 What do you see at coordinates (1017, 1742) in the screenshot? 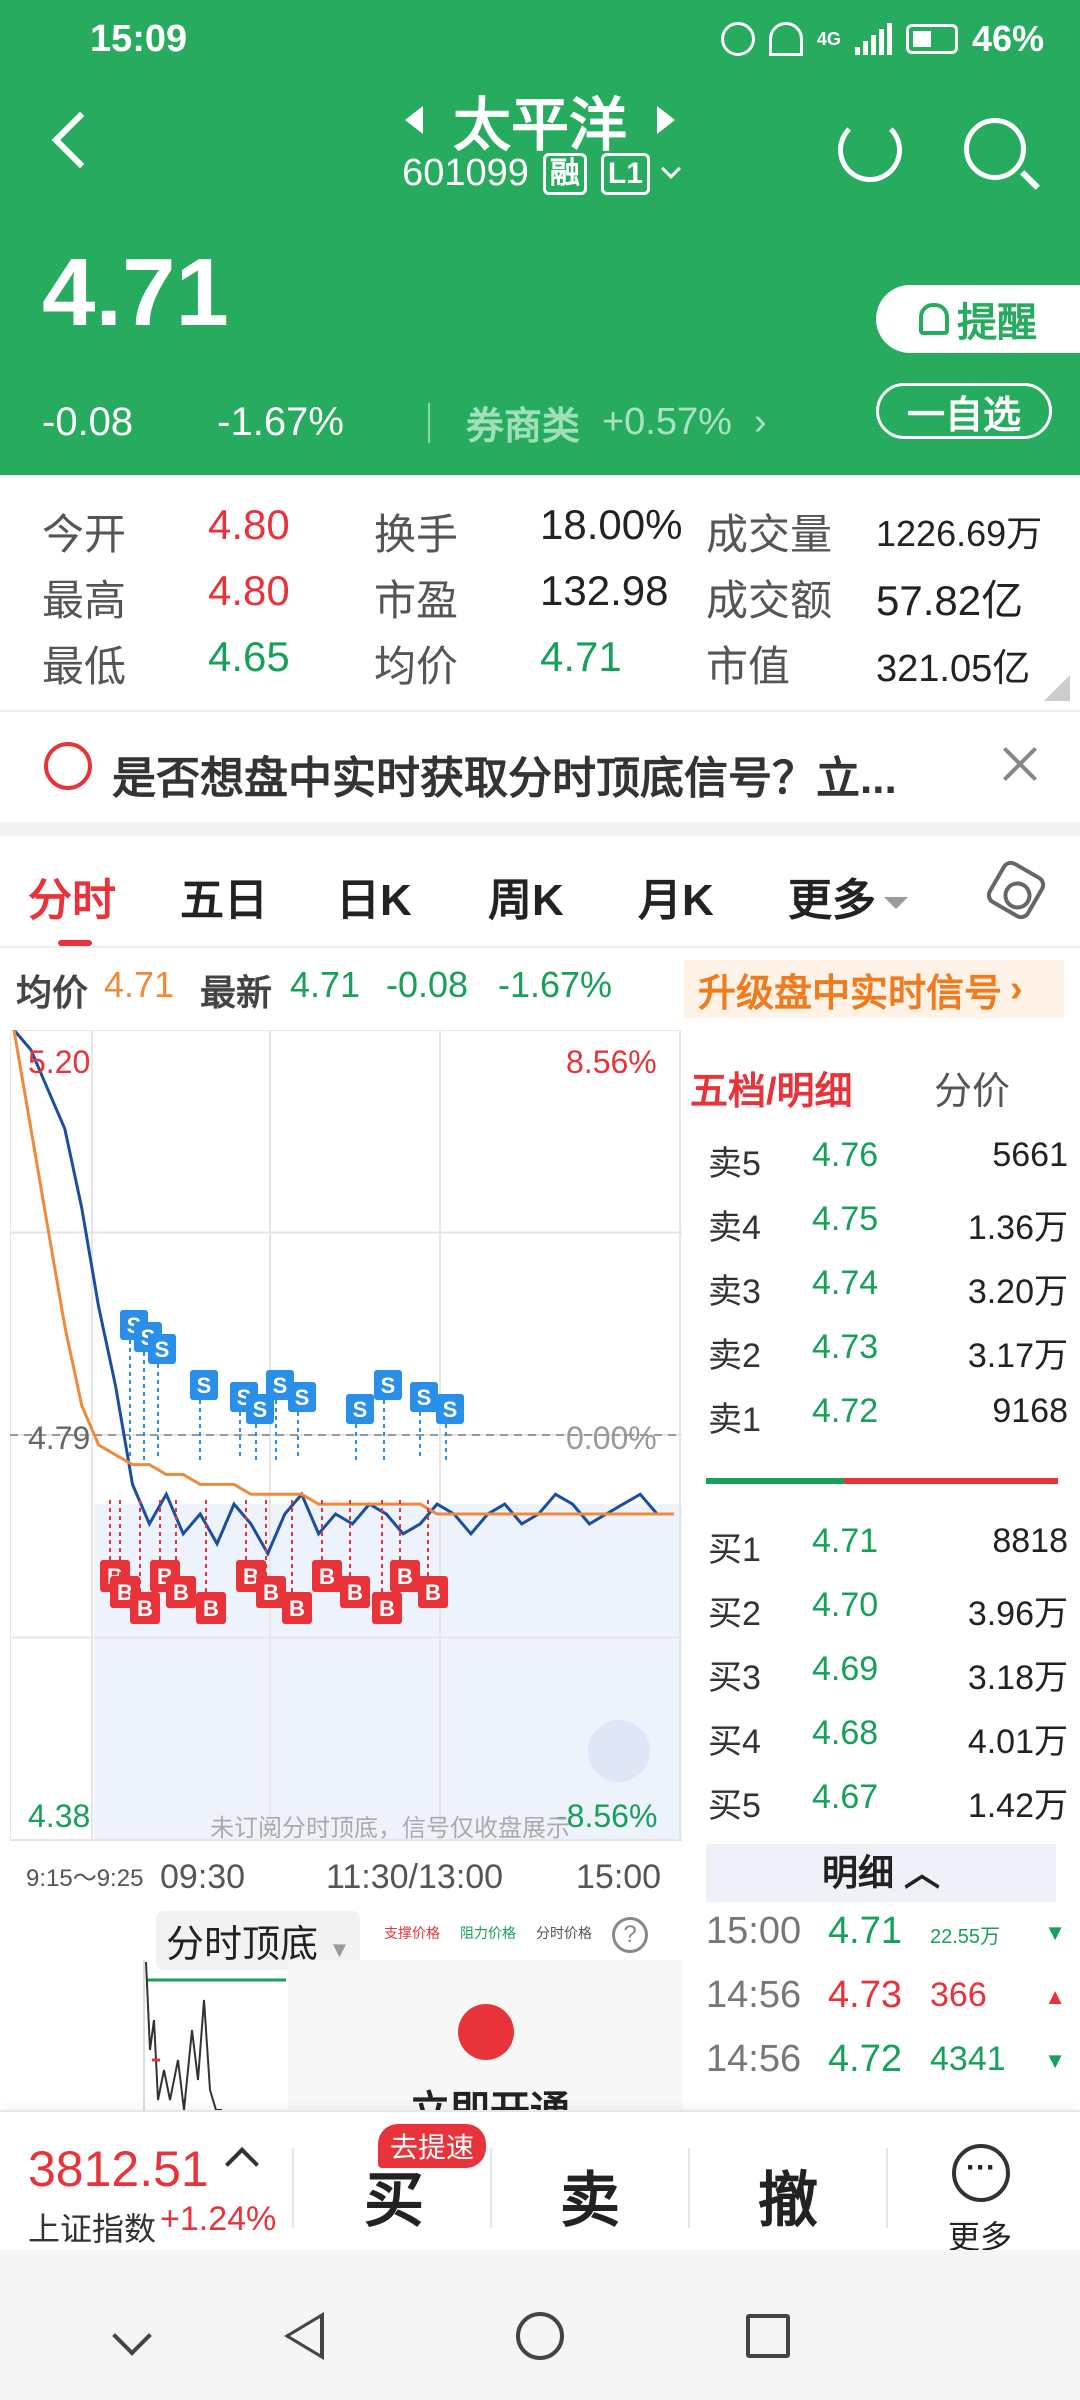
I see `level-volume: 4.01万` at bounding box center [1017, 1742].